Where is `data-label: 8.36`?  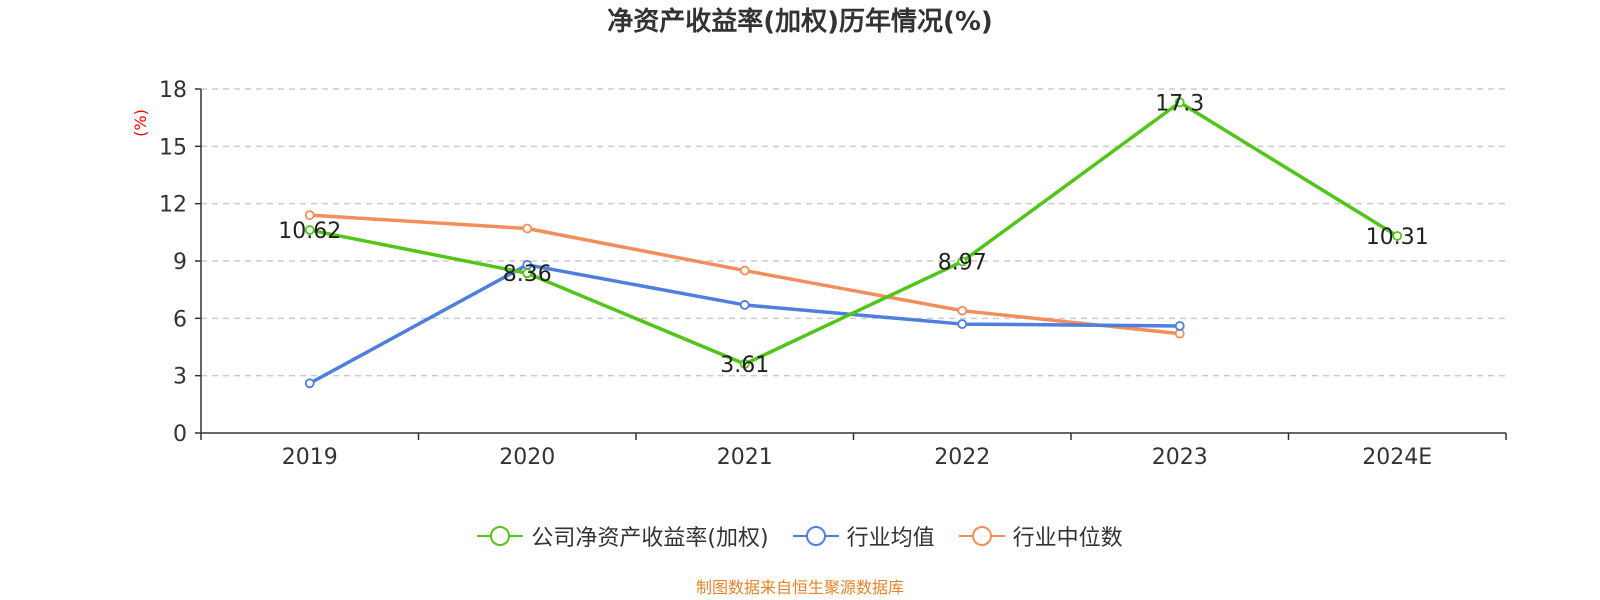 data-label: 8.36 is located at coordinates (527, 274).